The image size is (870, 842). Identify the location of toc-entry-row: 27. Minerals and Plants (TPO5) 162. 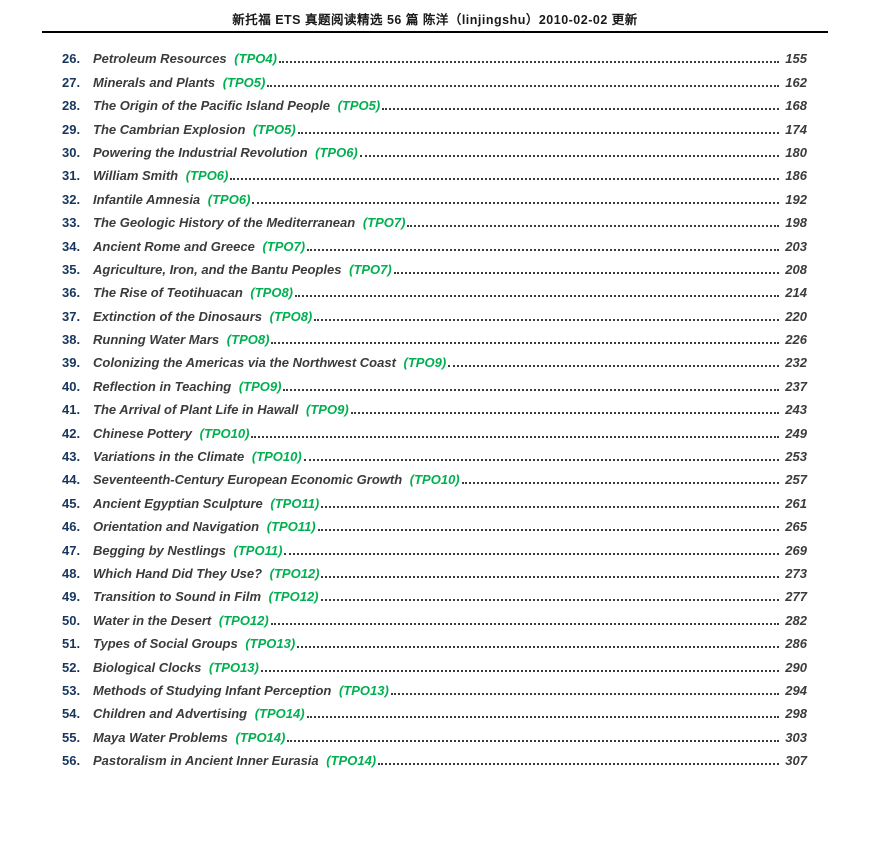
(434, 78).